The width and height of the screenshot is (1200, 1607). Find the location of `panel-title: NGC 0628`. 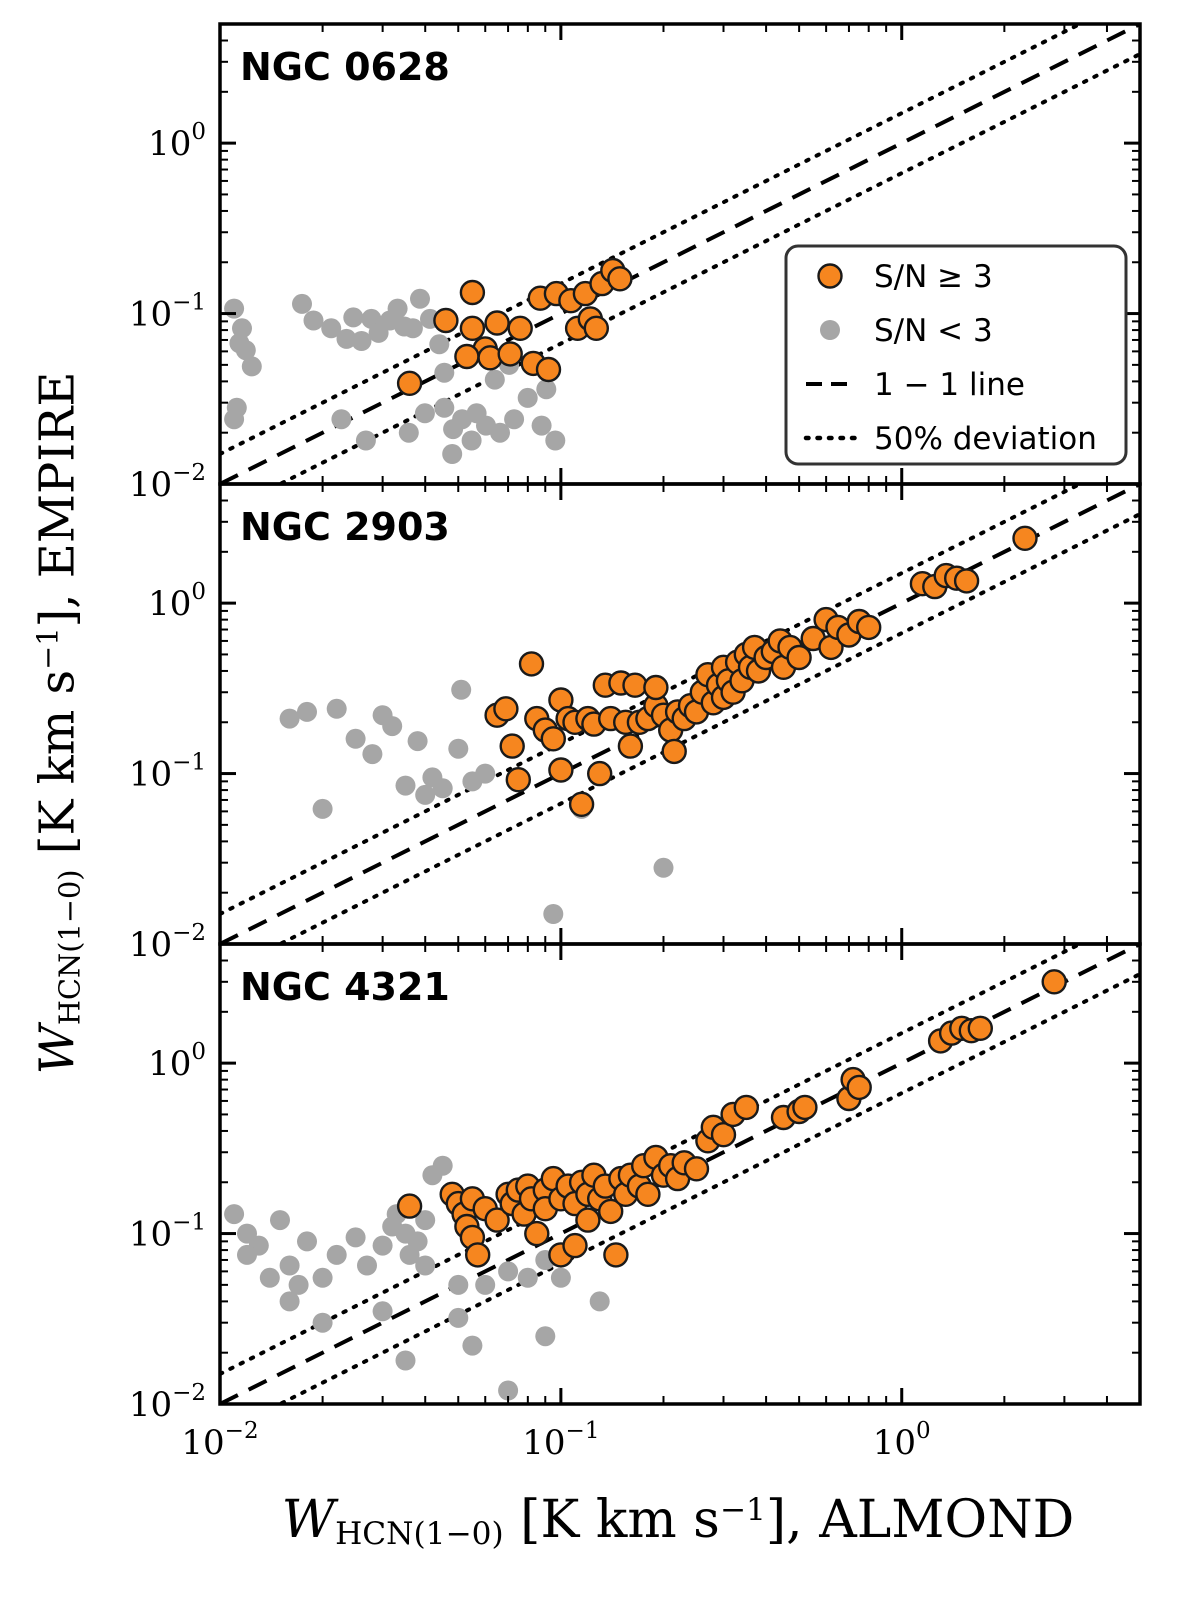

panel-title: NGC 0628 is located at coordinates (345, 67).